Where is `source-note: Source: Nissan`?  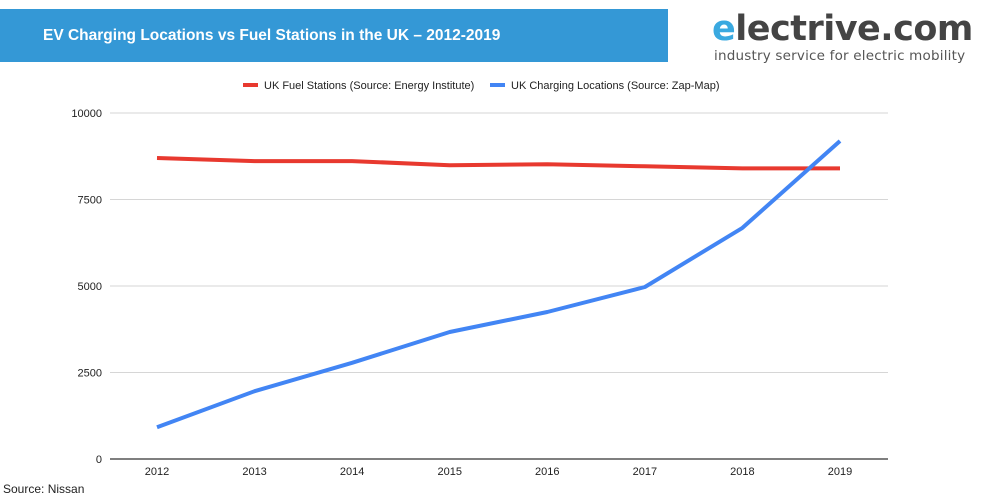
source-note: Source: Nissan is located at coordinates (44, 489).